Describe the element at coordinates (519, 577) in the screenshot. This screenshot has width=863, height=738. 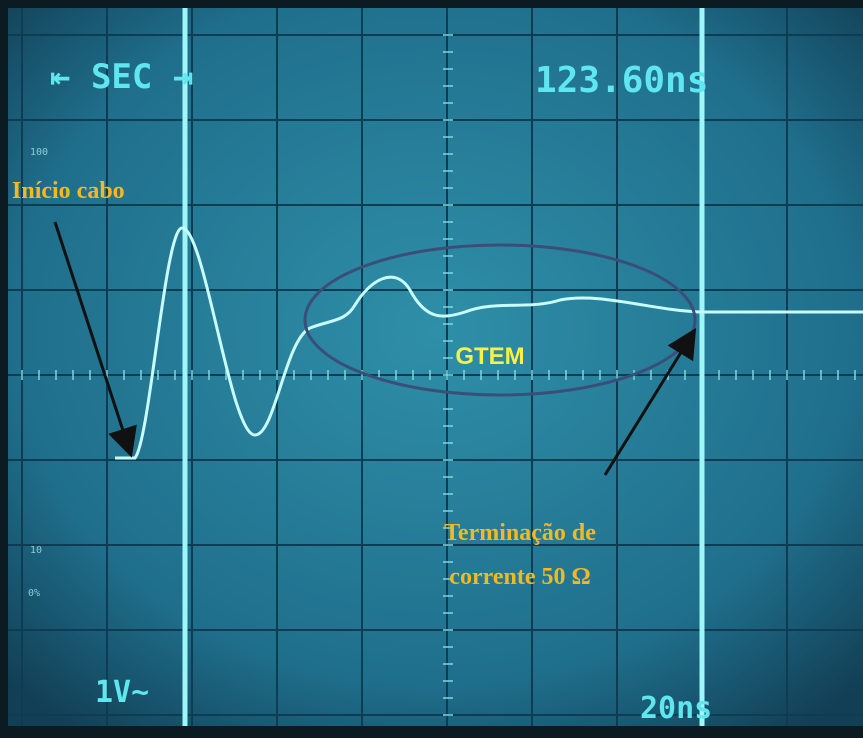
I see `annotation: corrente 50 Ω` at that location.